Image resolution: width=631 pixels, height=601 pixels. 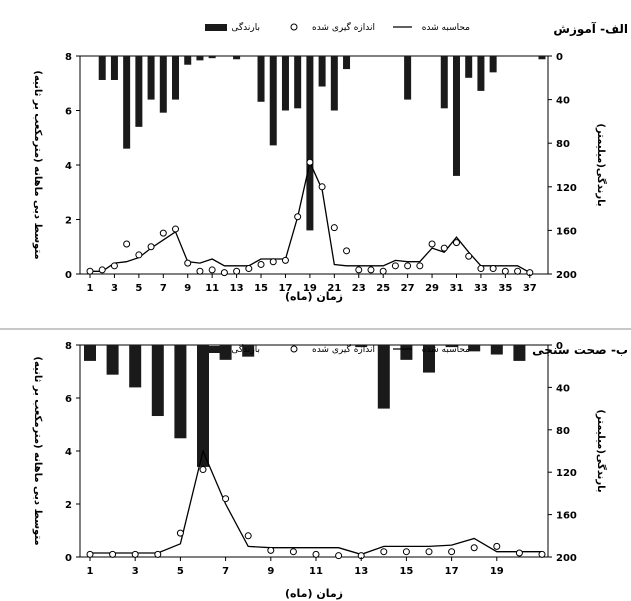 I want to click on train-legend-rainfall: بارندگی, so click(x=245, y=27).